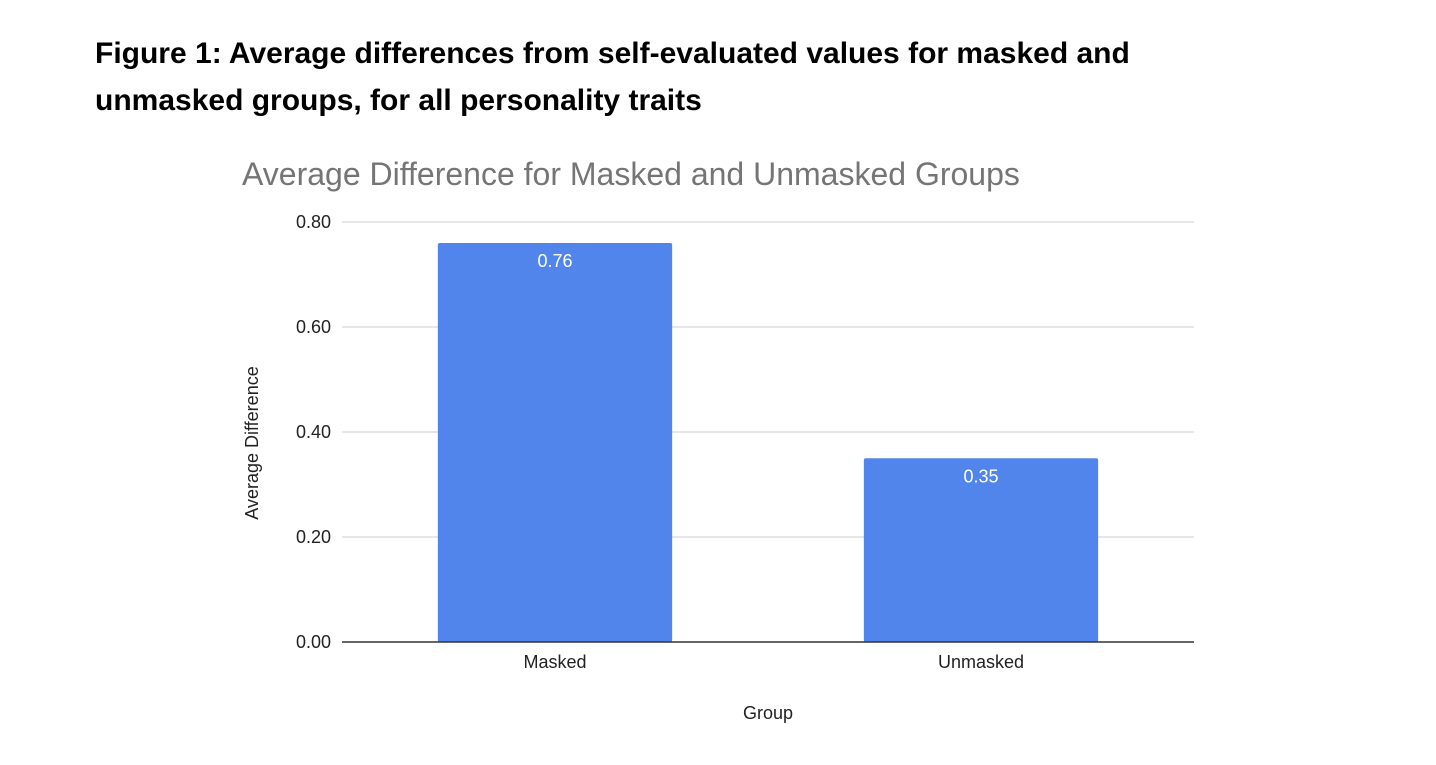 This screenshot has height=765, width=1436. I want to click on data-label: 0.35, so click(980, 476).